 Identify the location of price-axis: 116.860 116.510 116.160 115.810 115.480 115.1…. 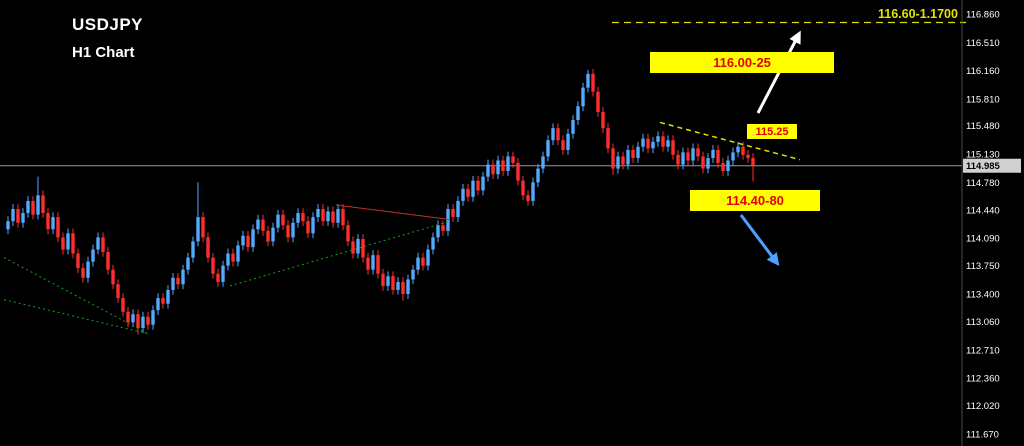
(992, 225).